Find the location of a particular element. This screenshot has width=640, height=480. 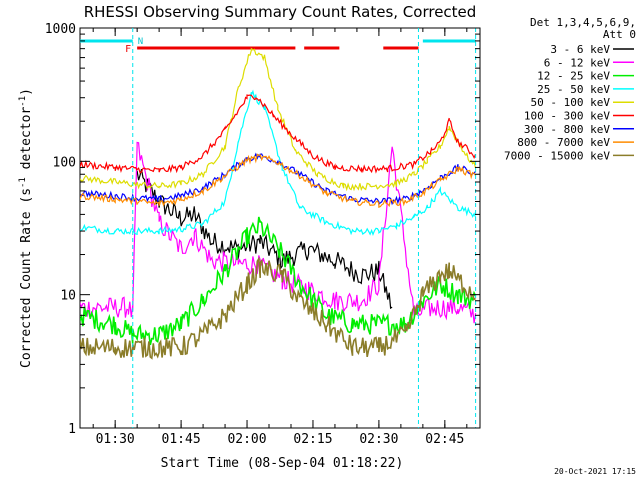

legend-entry-label: 300 - 800 keV is located at coordinates (567, 129).